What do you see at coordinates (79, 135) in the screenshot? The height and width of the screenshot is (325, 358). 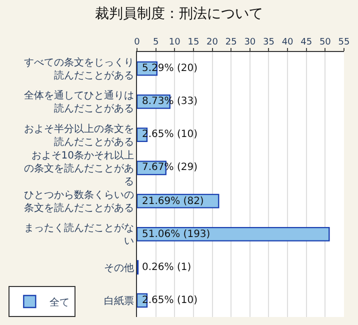 I see `y-tick-label: およそ半分以上の条文を読んだことがある` at bounding box center [79, 135].